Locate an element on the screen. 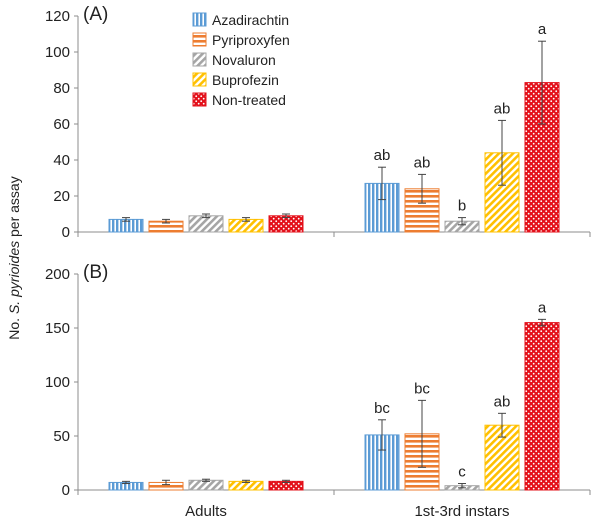  y-tick-label: 40 is located at coordinates (61, 160).